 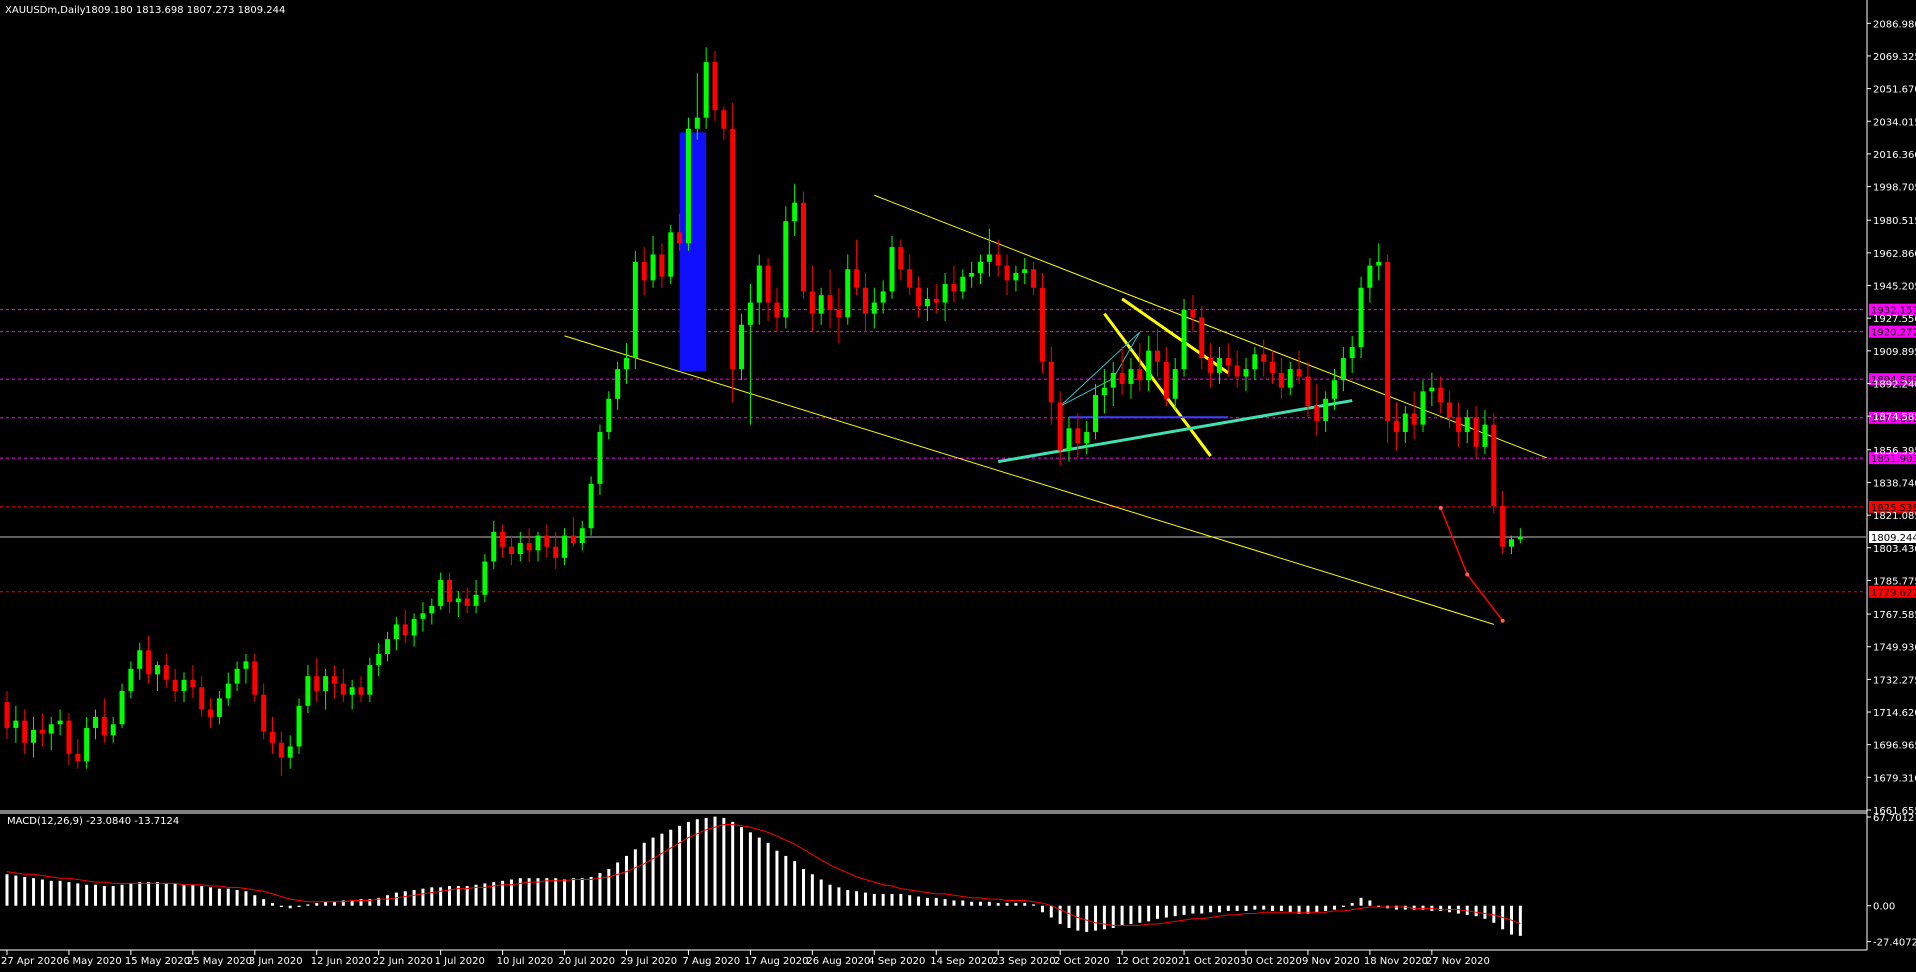 What do you see at coordinates (896, 961) in the screenshot?
I see `time-tick-label: 4 Sep 2020` at bounding box center [896, 961].